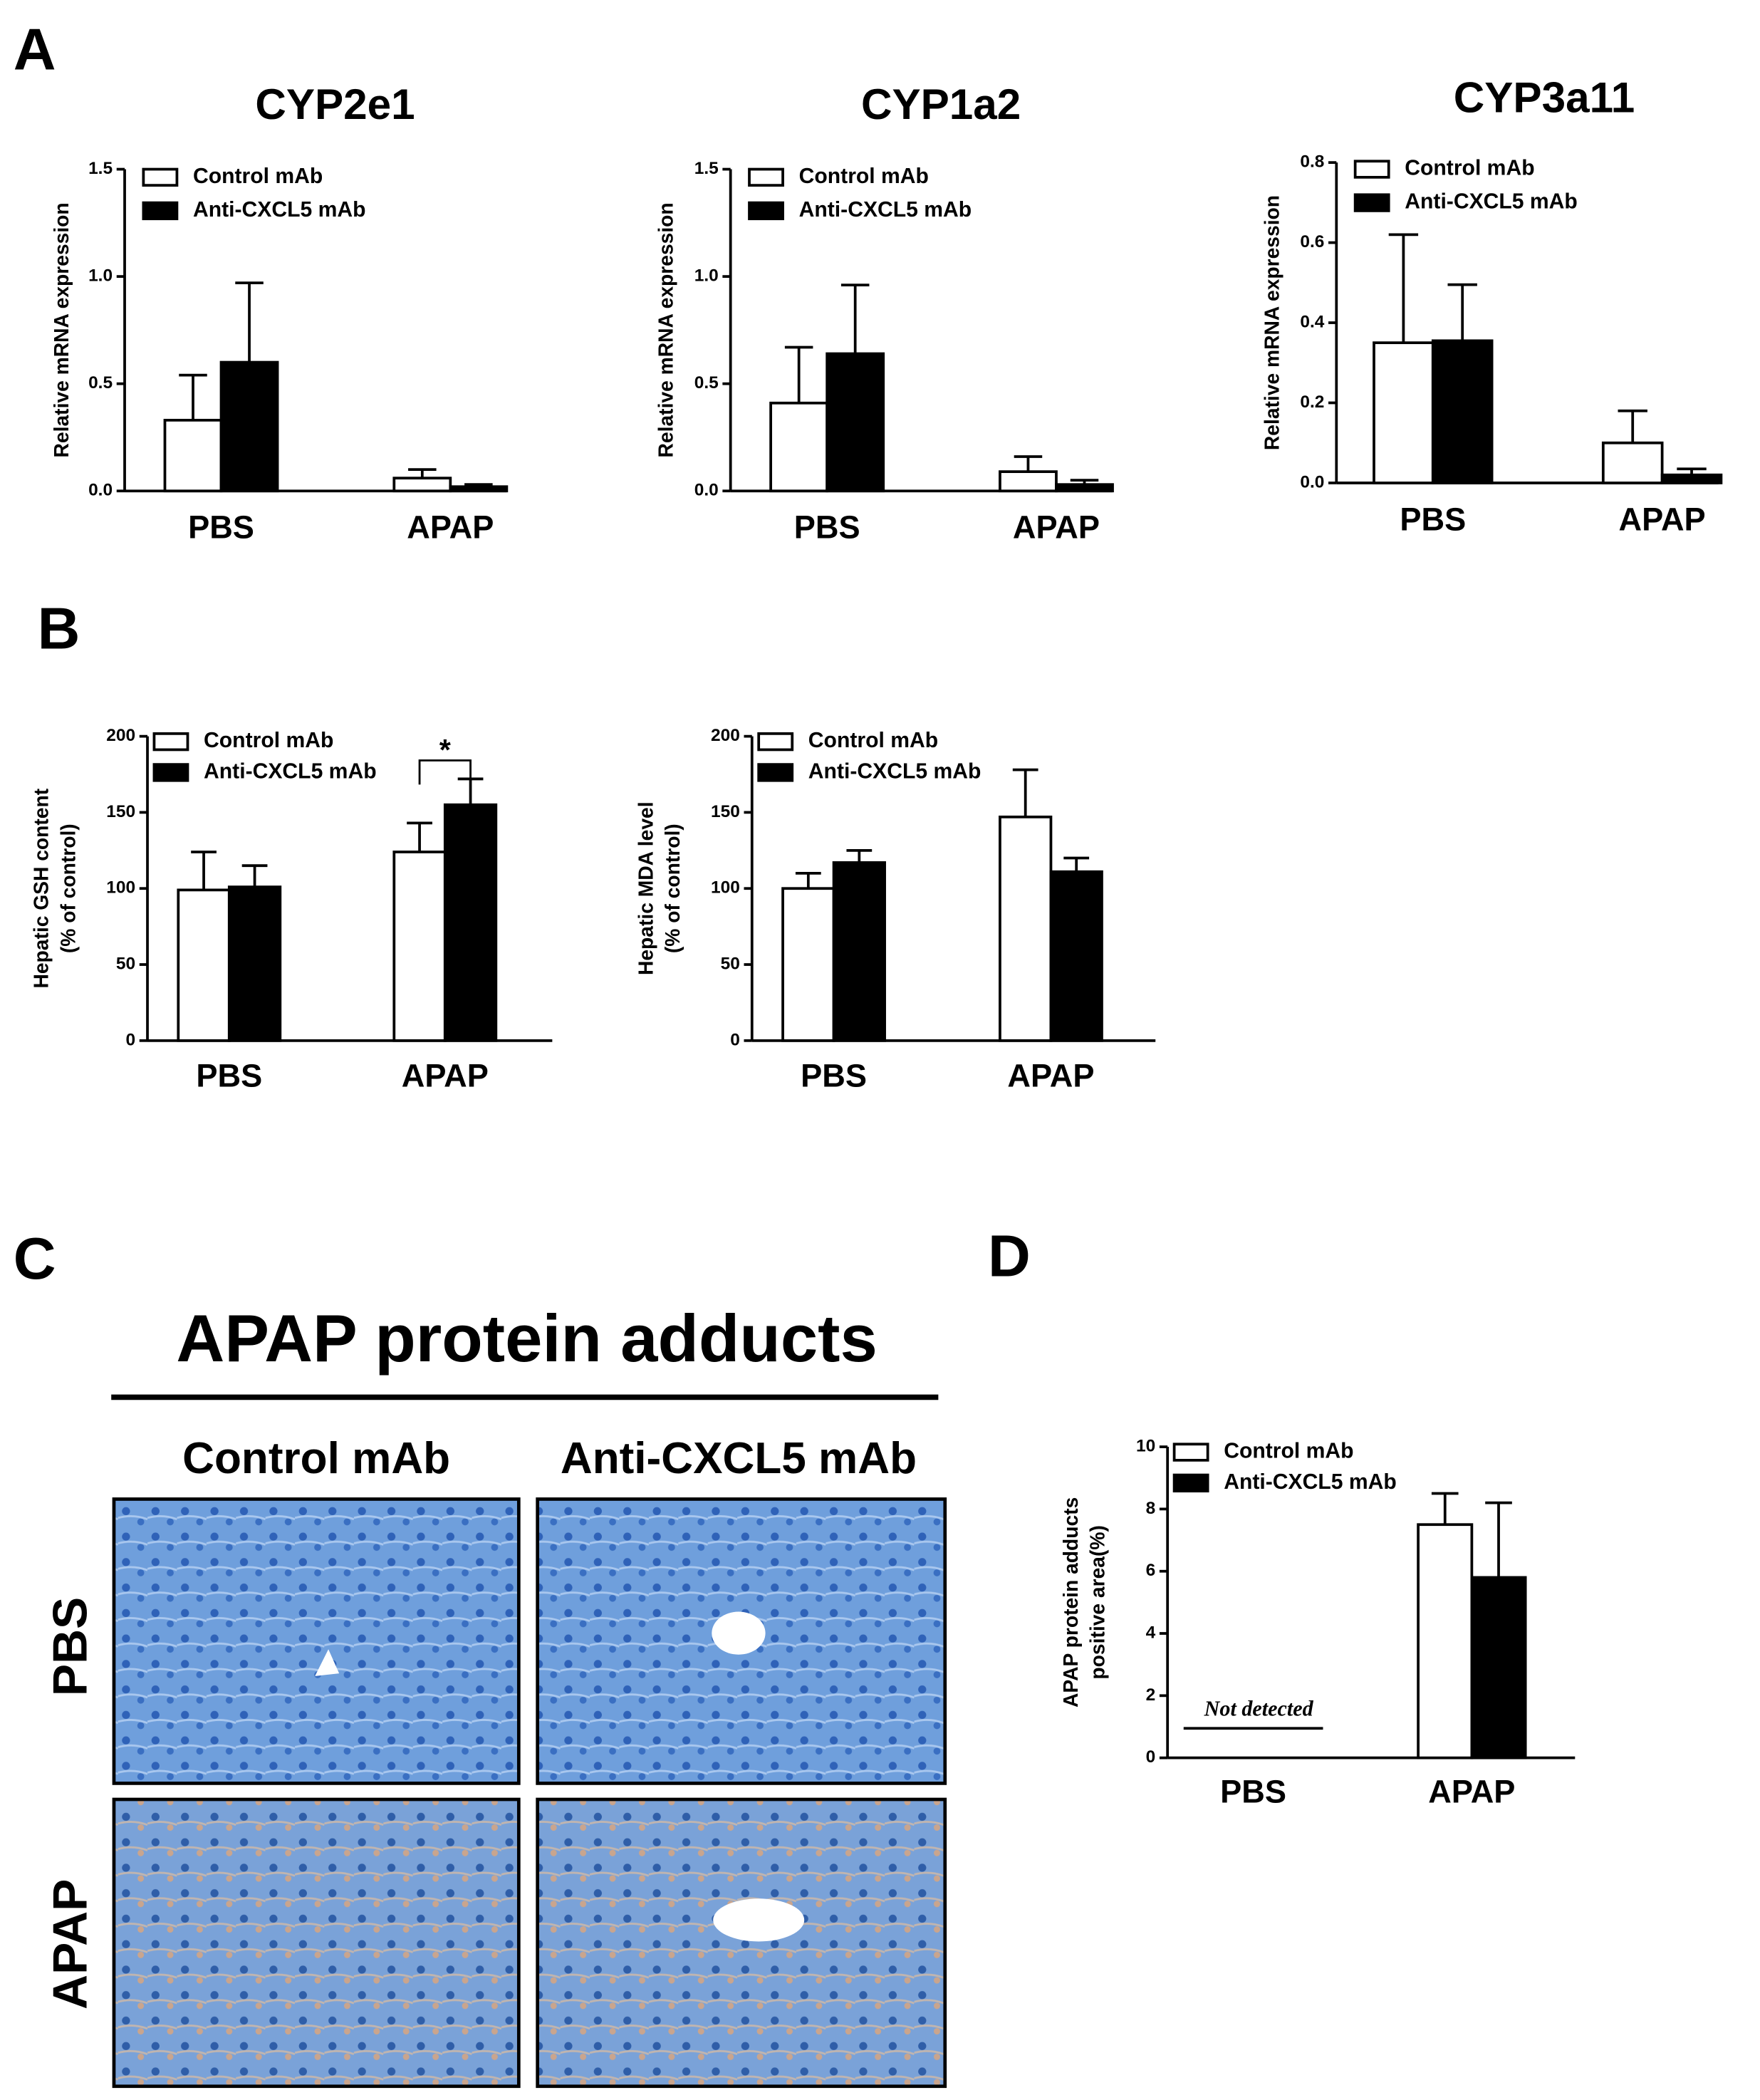  Describe the element at coordinates (1312, 241) in the screenshot. I see `y-tick-label: 0.6` at that location.